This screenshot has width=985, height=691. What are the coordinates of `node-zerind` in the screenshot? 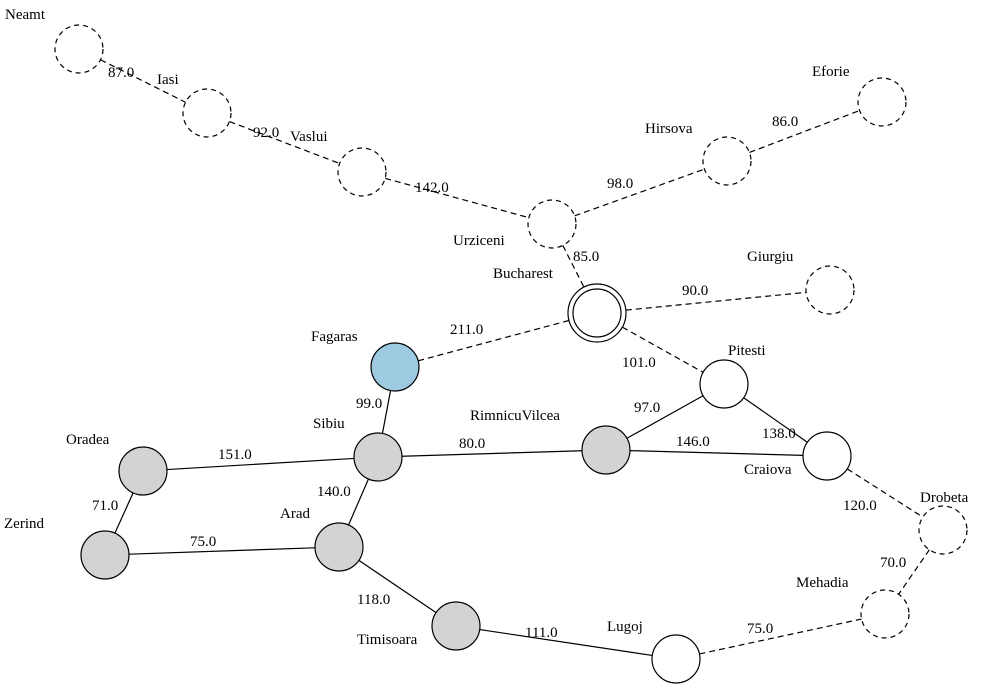 It's located at (105, 555).